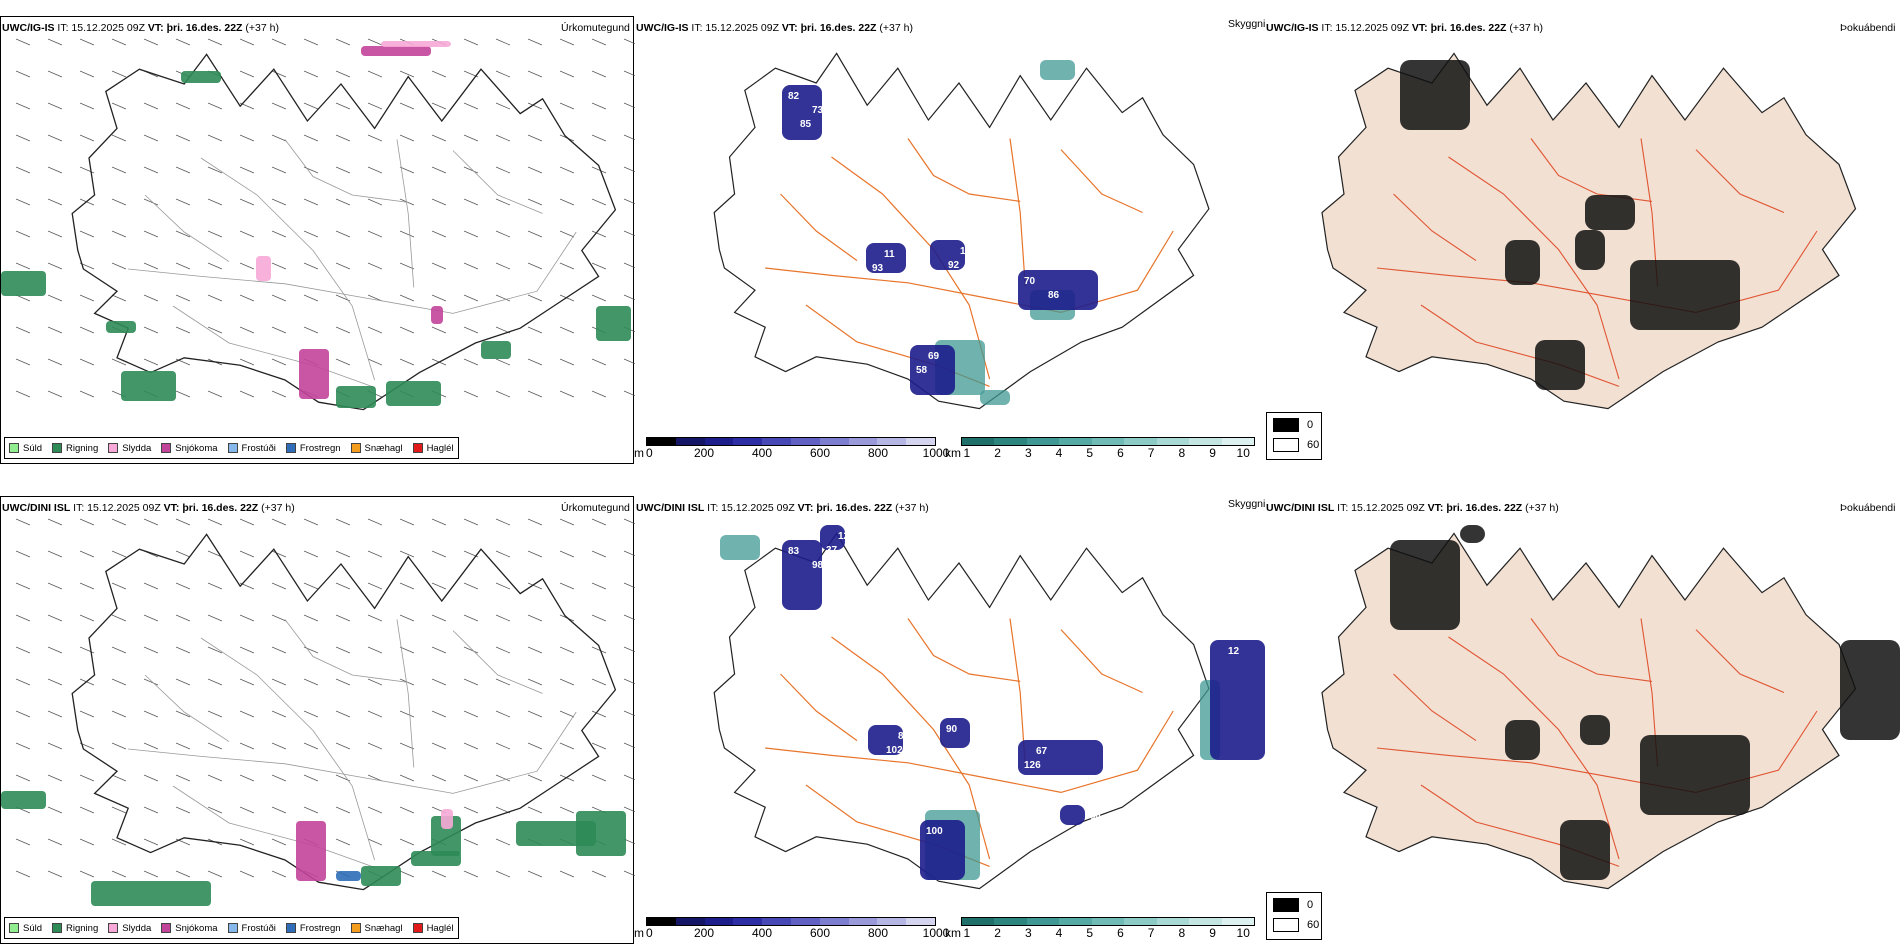 Image resolution: width=1900 pixels, height=950 pixels. Describe the element at coordinates (1030, 281) in the screenshot. I see `visibility-value-label: 70` at that location.